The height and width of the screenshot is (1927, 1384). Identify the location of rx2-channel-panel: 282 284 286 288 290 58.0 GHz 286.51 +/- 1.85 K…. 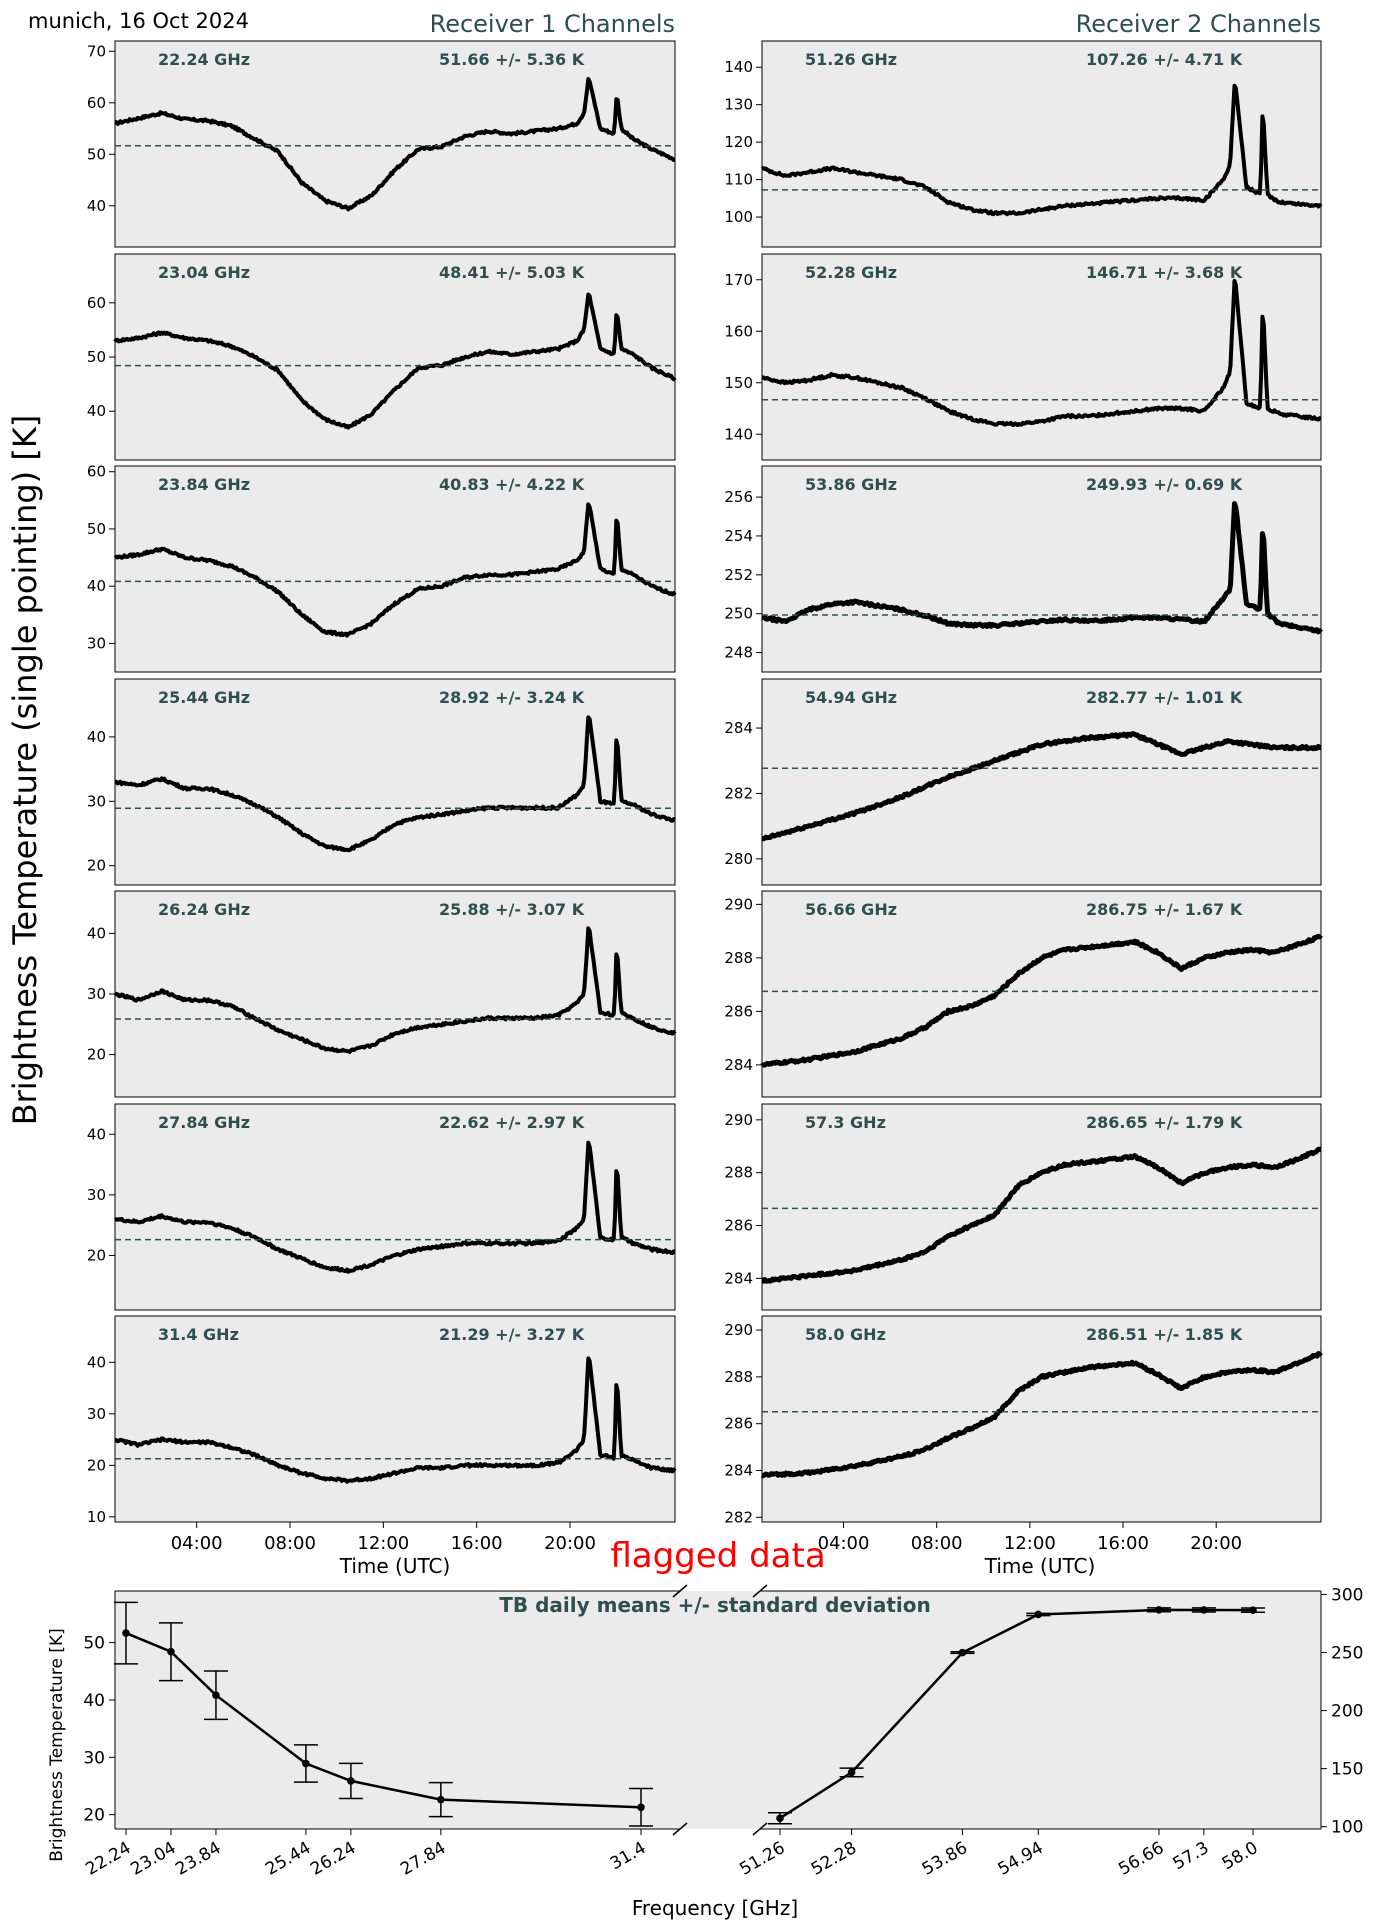
(1023, 1434).